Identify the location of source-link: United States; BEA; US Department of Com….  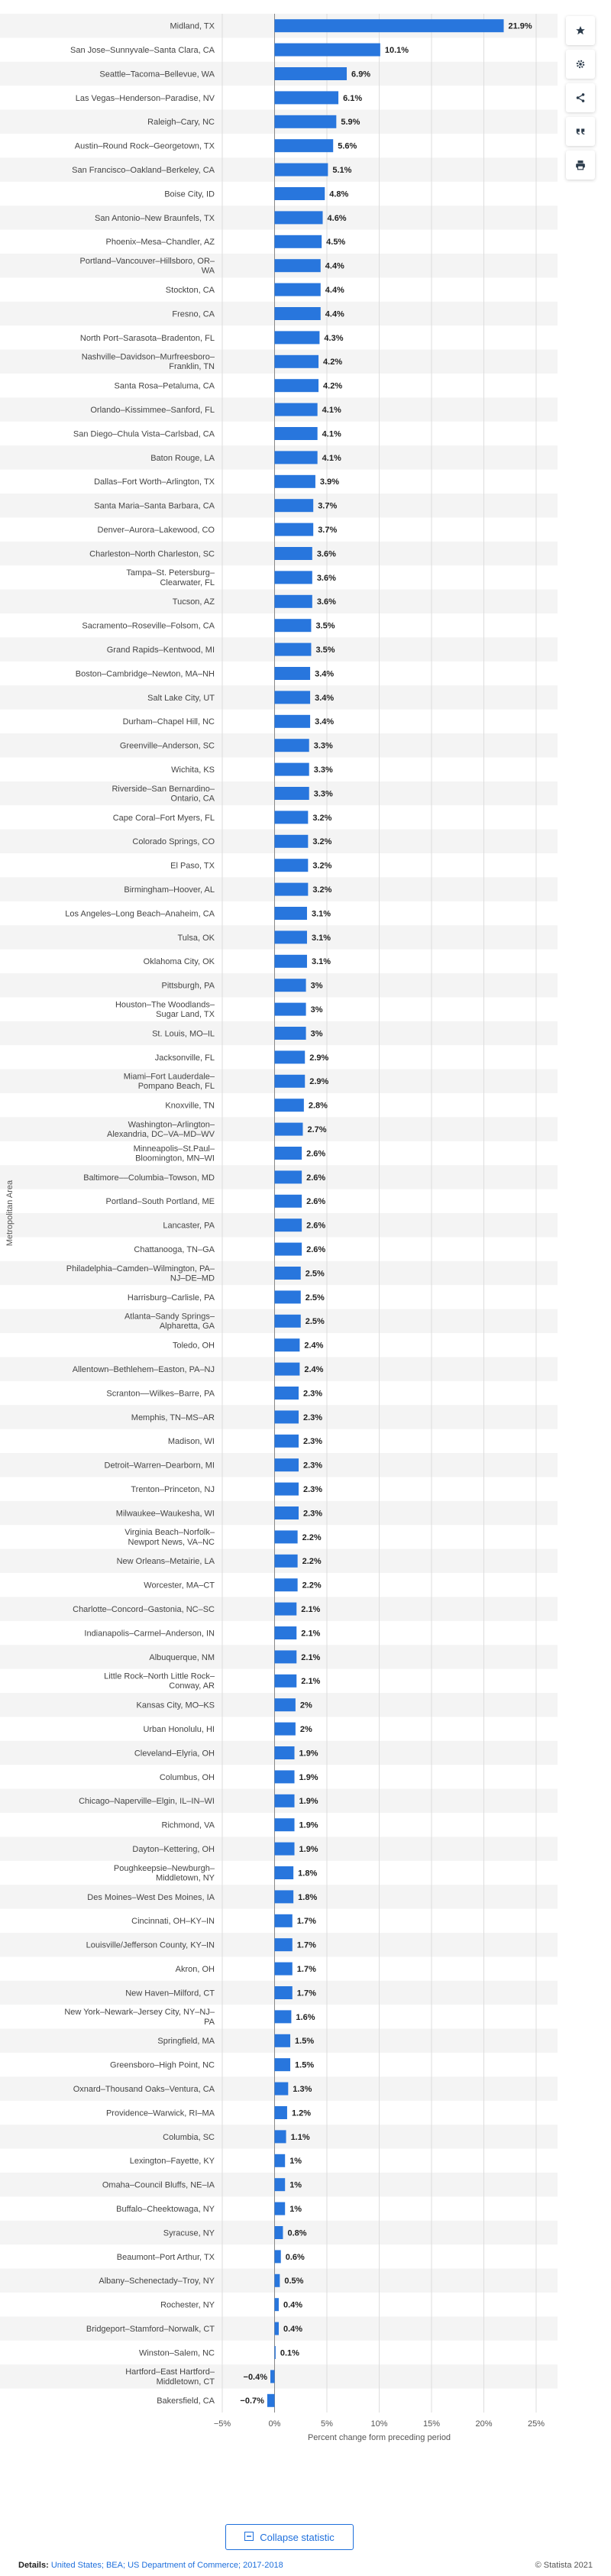
(167, 2565).